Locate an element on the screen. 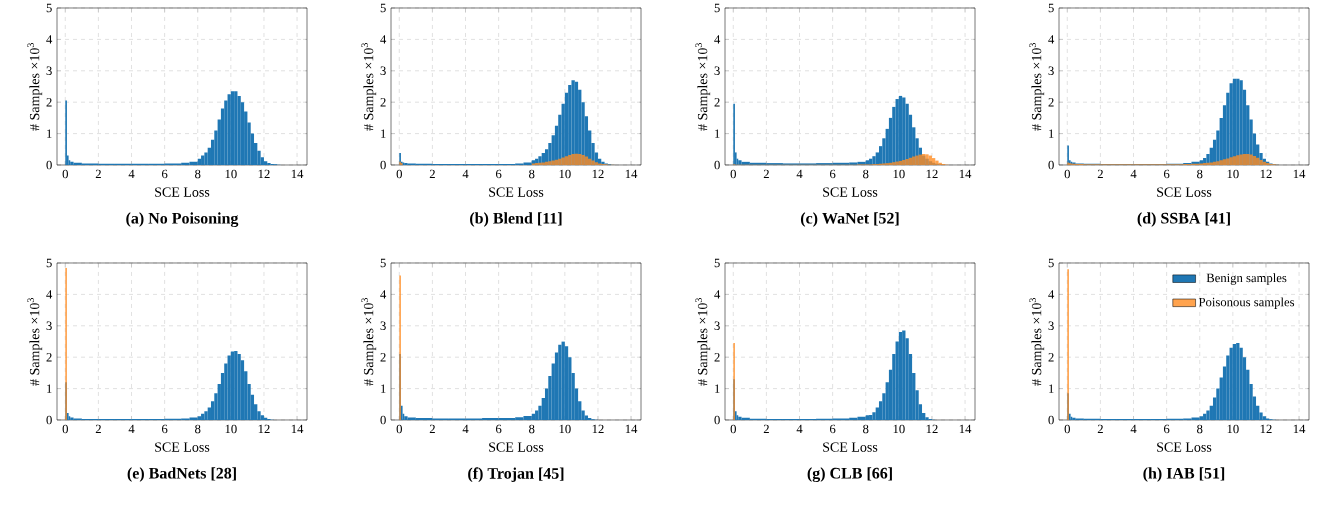 The image size is (1323, 505). legend-label: Poisonous samples is located at coordinates (1246, 303).